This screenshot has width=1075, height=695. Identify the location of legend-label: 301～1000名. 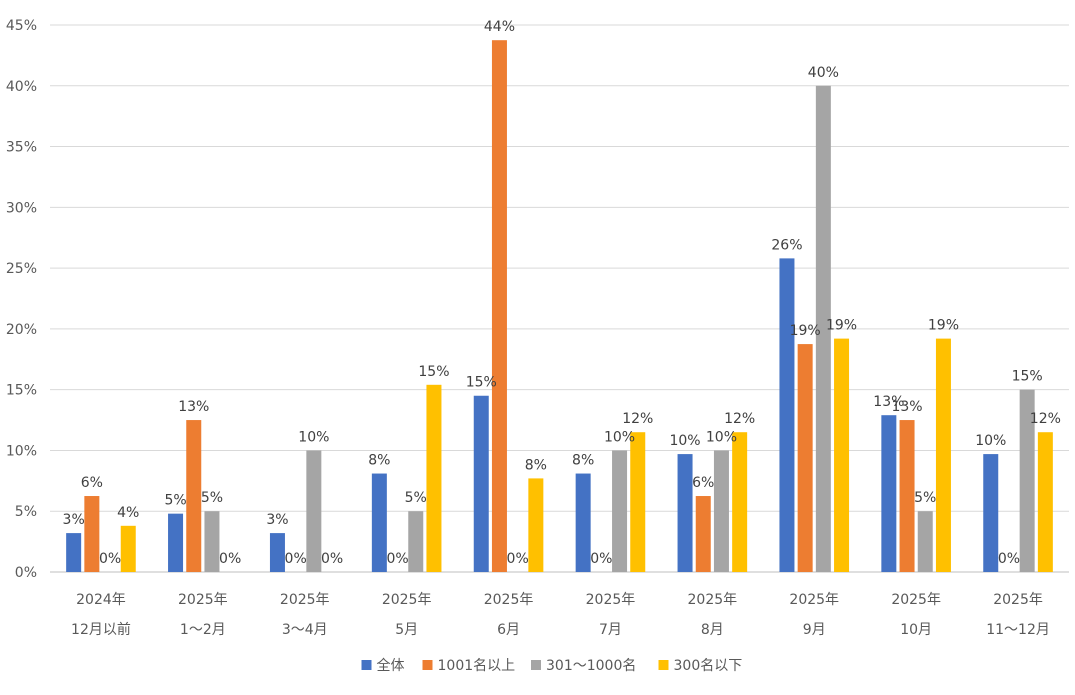
(591, 666).